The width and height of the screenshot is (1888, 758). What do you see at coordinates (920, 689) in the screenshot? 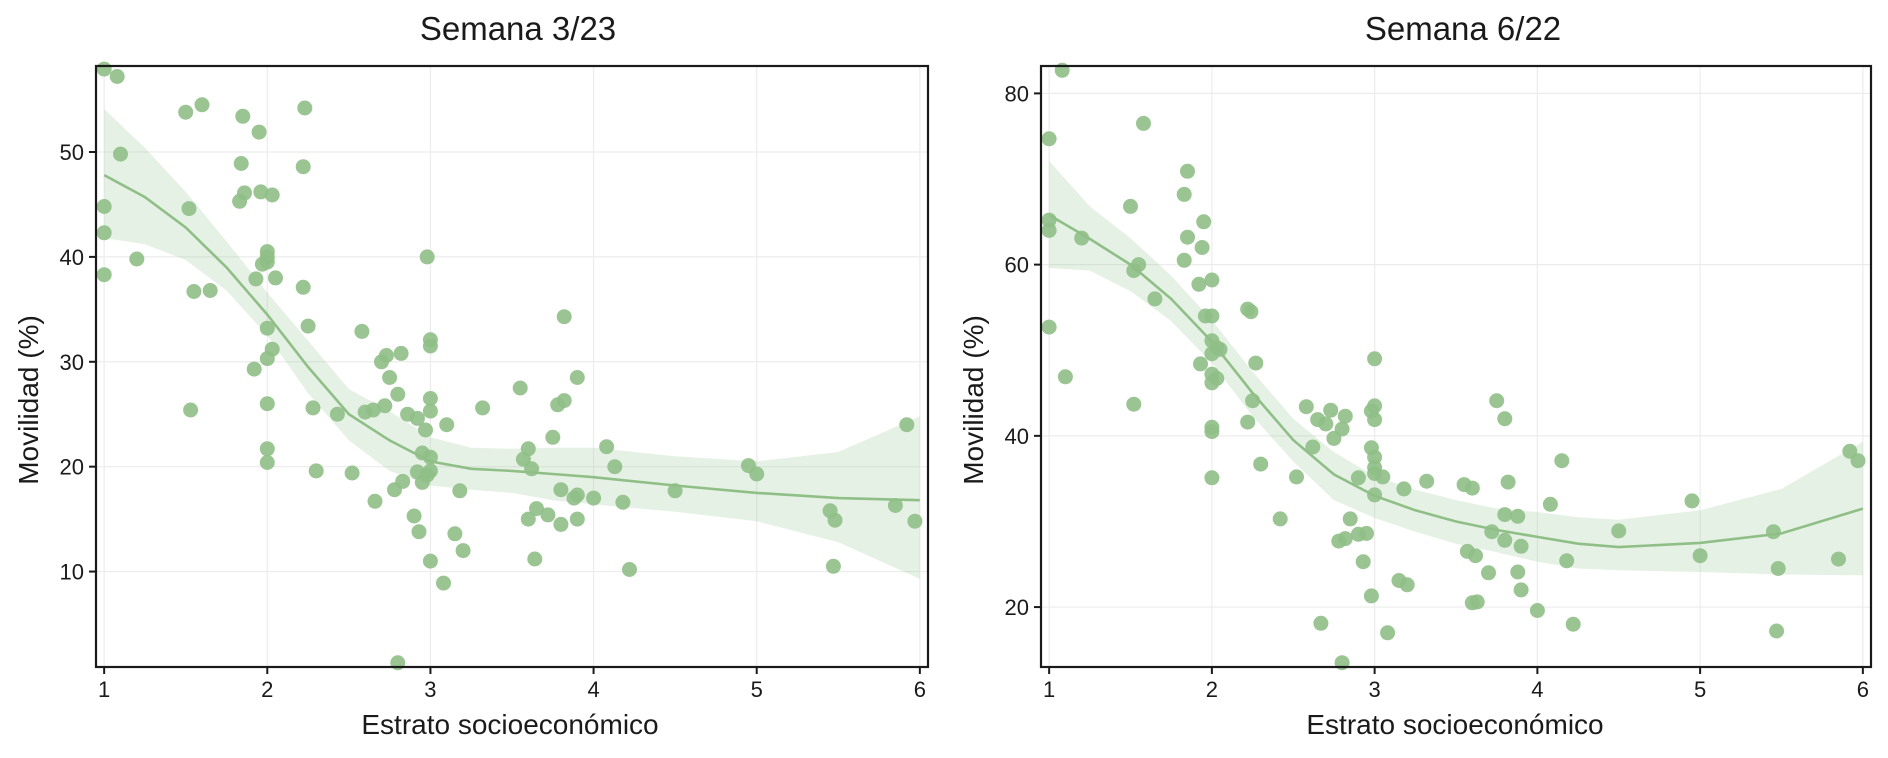
I see `x-tick-label: 6` at bounding box center [920, 689].